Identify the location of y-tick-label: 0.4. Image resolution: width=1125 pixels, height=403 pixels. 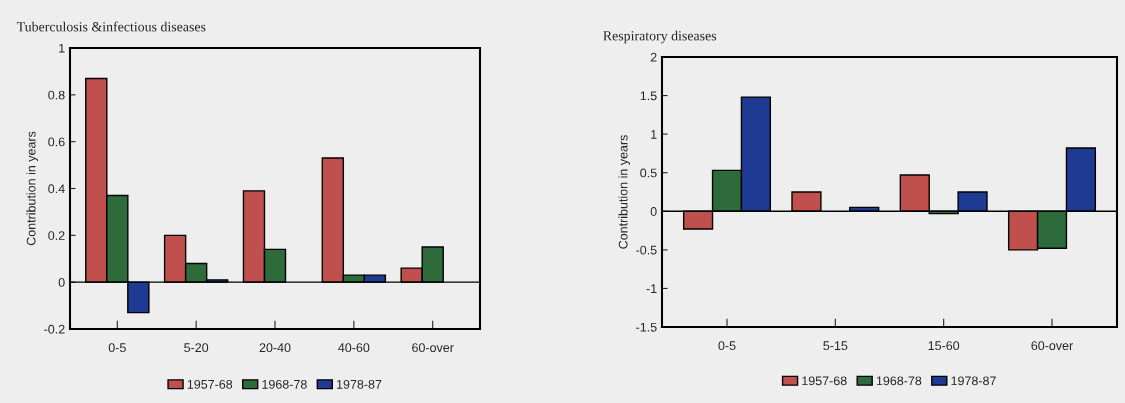
(56, 189).